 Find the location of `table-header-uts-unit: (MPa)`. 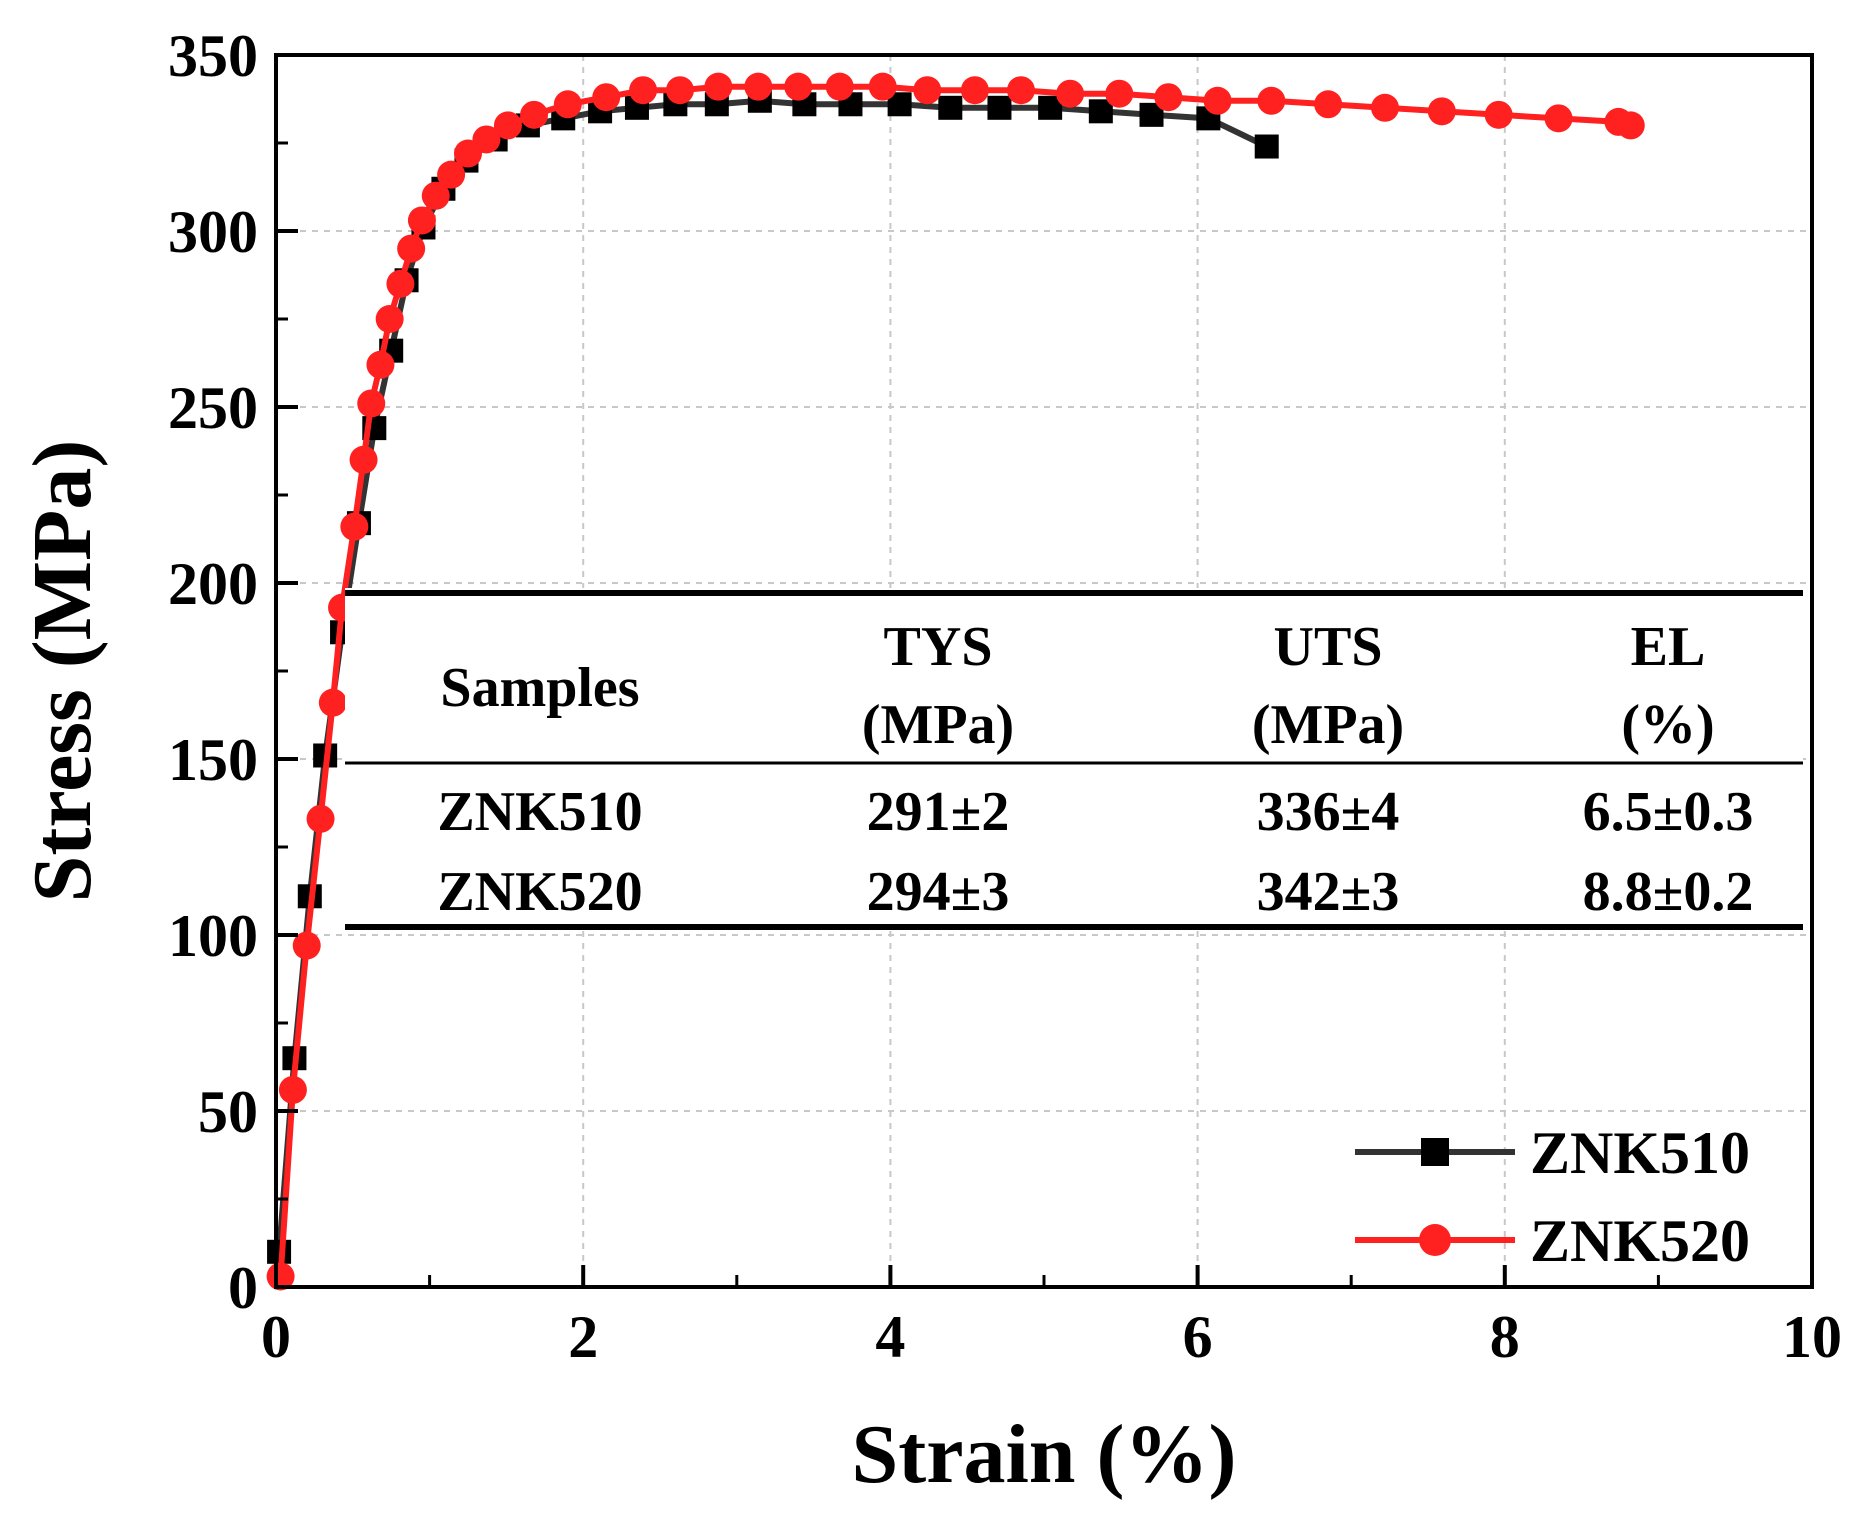

table-header-uts-unit: (MPa) is located at coordinates (1328, 725).